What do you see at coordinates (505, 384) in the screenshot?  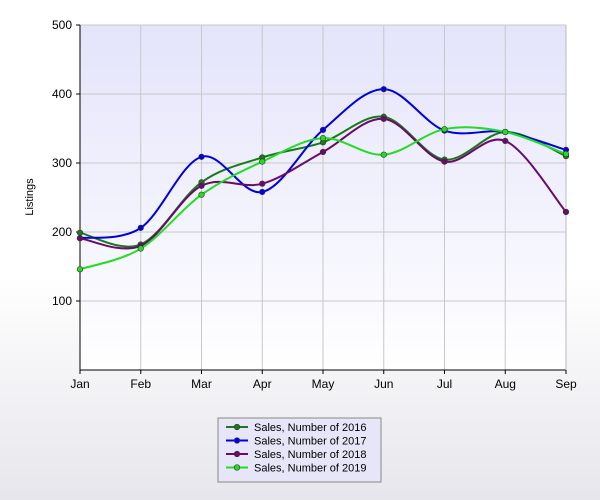 I see `x-tick-label: Aug` at bounding box center [505, 384].